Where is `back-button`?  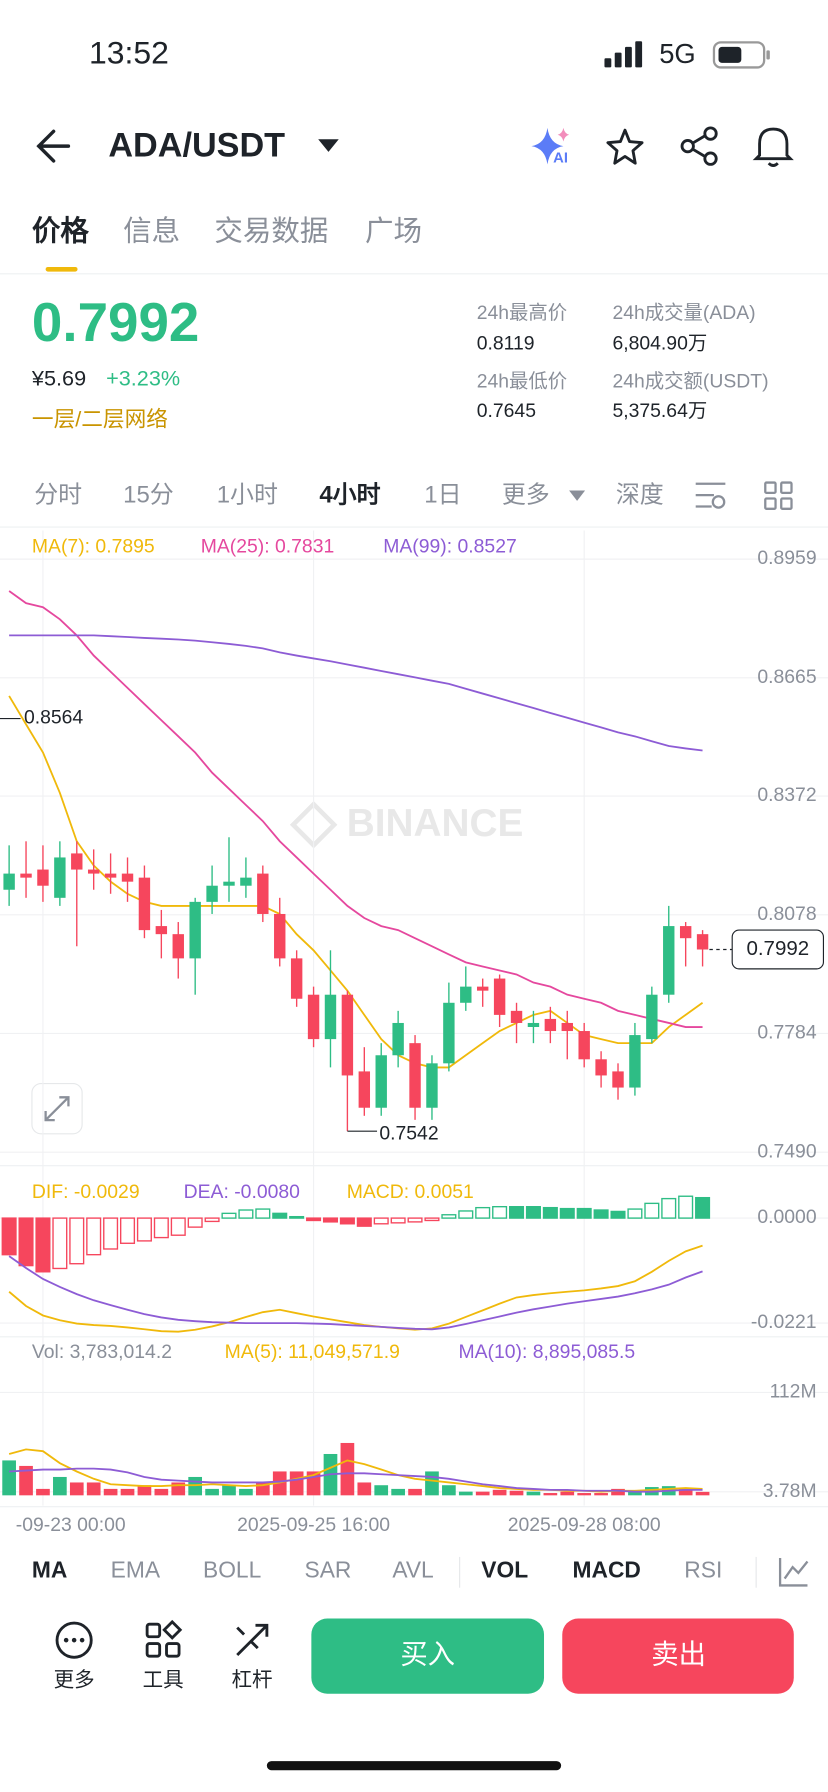 back-button is located at coordinates (53, 146).